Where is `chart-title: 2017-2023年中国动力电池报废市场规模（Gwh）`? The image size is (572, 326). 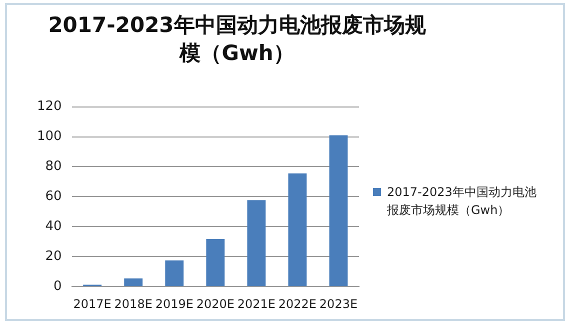
chart-title: 2017-2023年中国动力电池报废市场规模（Gwh） is located at coordinates (237, 39).